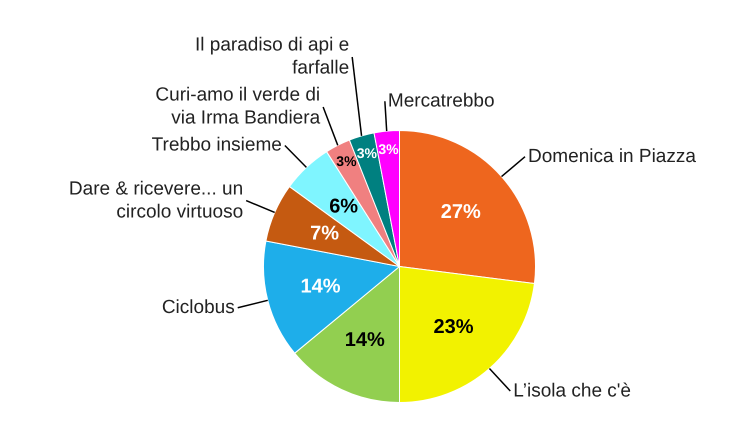  What do you see at coordinates (238, 106) in the screenshot?
I see `slice-label: Curi-amo il verde di via Irma Bandiera` at bounding box center [238, 106].